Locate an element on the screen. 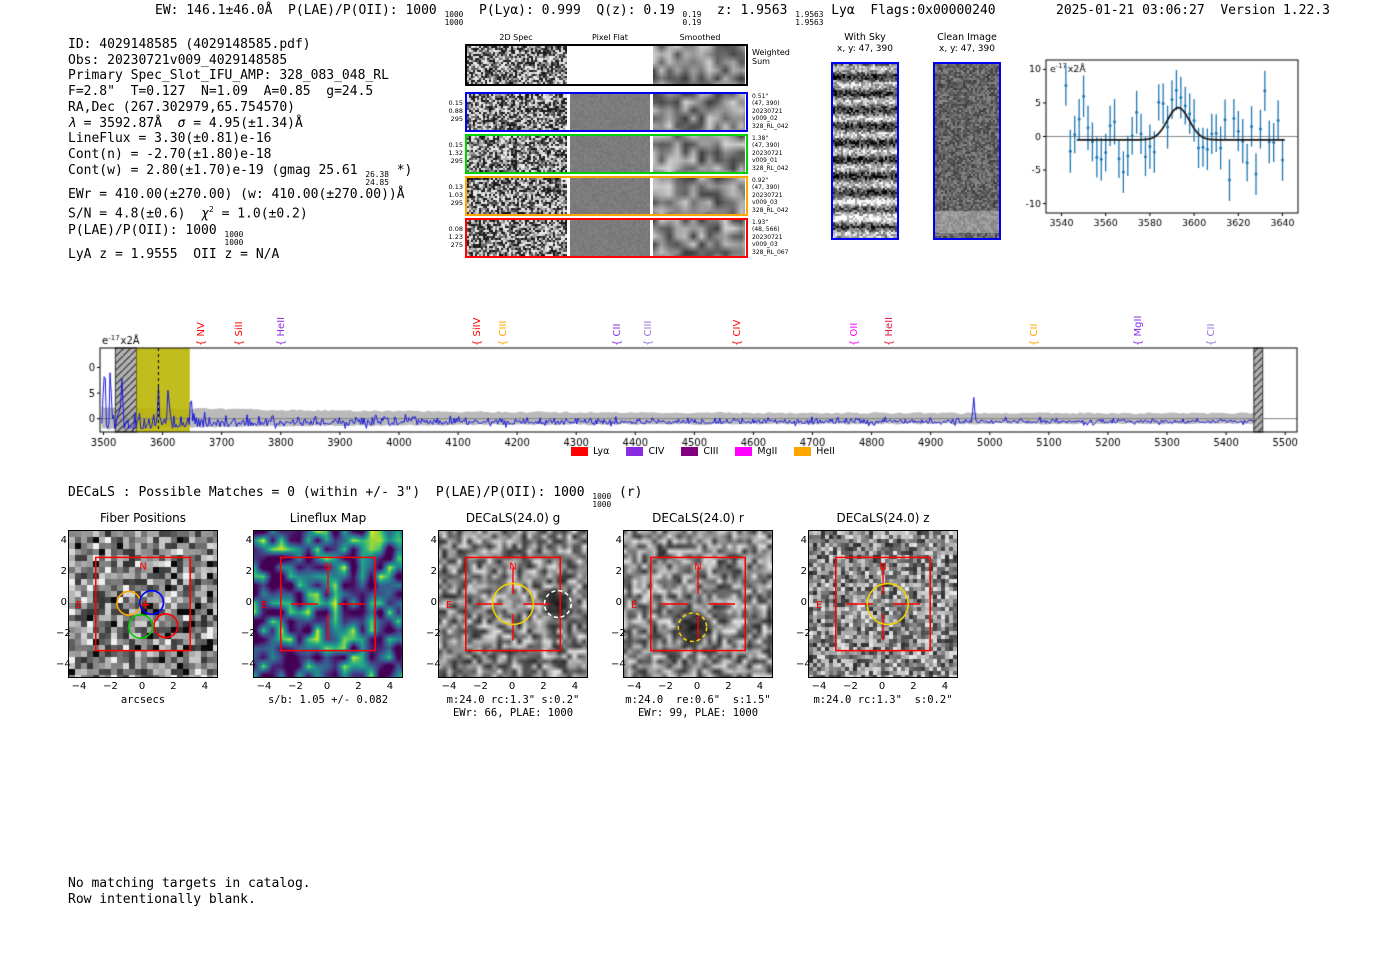 This screenshot has height=953, width=1400. cutout-pixelflat-image is located at coordinates (610, 154).